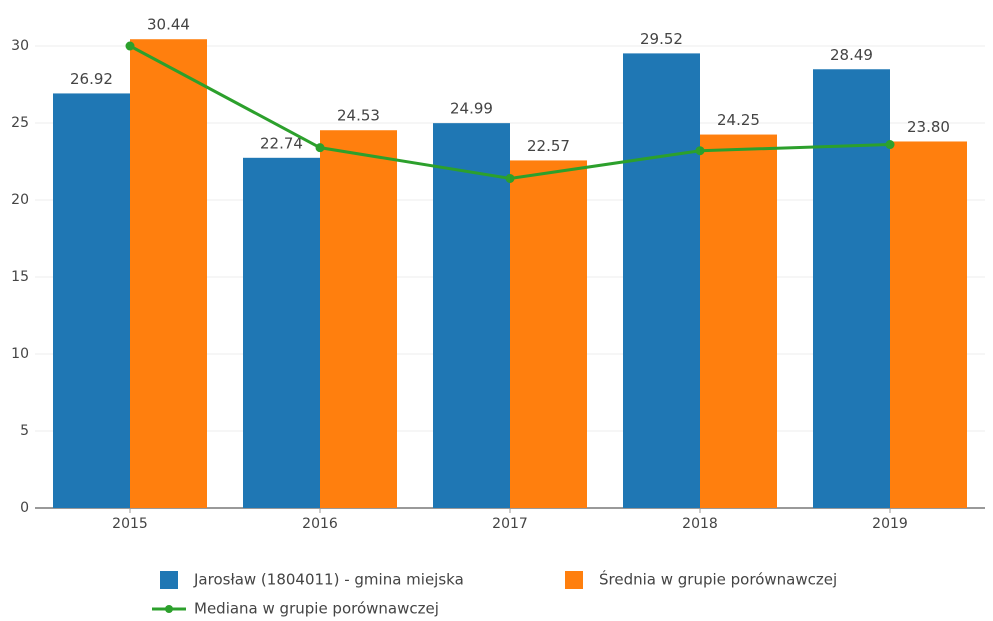  I want to click on value-label: 24.53, so click(358, 116).